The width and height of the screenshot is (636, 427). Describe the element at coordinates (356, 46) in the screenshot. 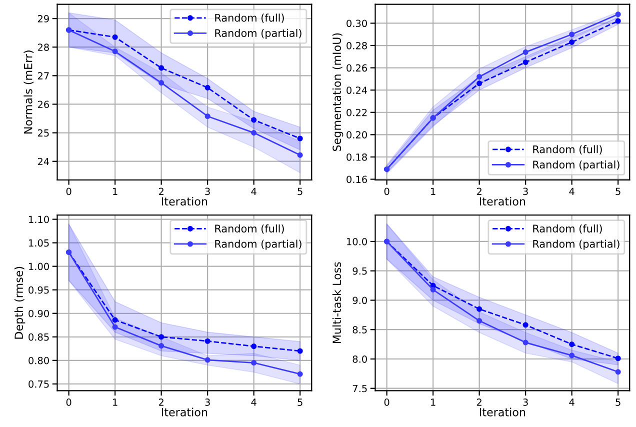

I see `y-tick-label: 0.28` at that location.